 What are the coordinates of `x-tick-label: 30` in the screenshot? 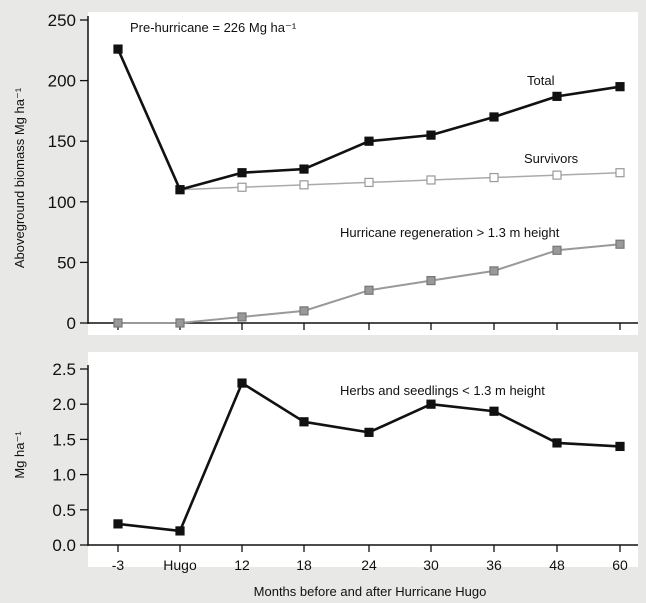 It's located at (431, 565).